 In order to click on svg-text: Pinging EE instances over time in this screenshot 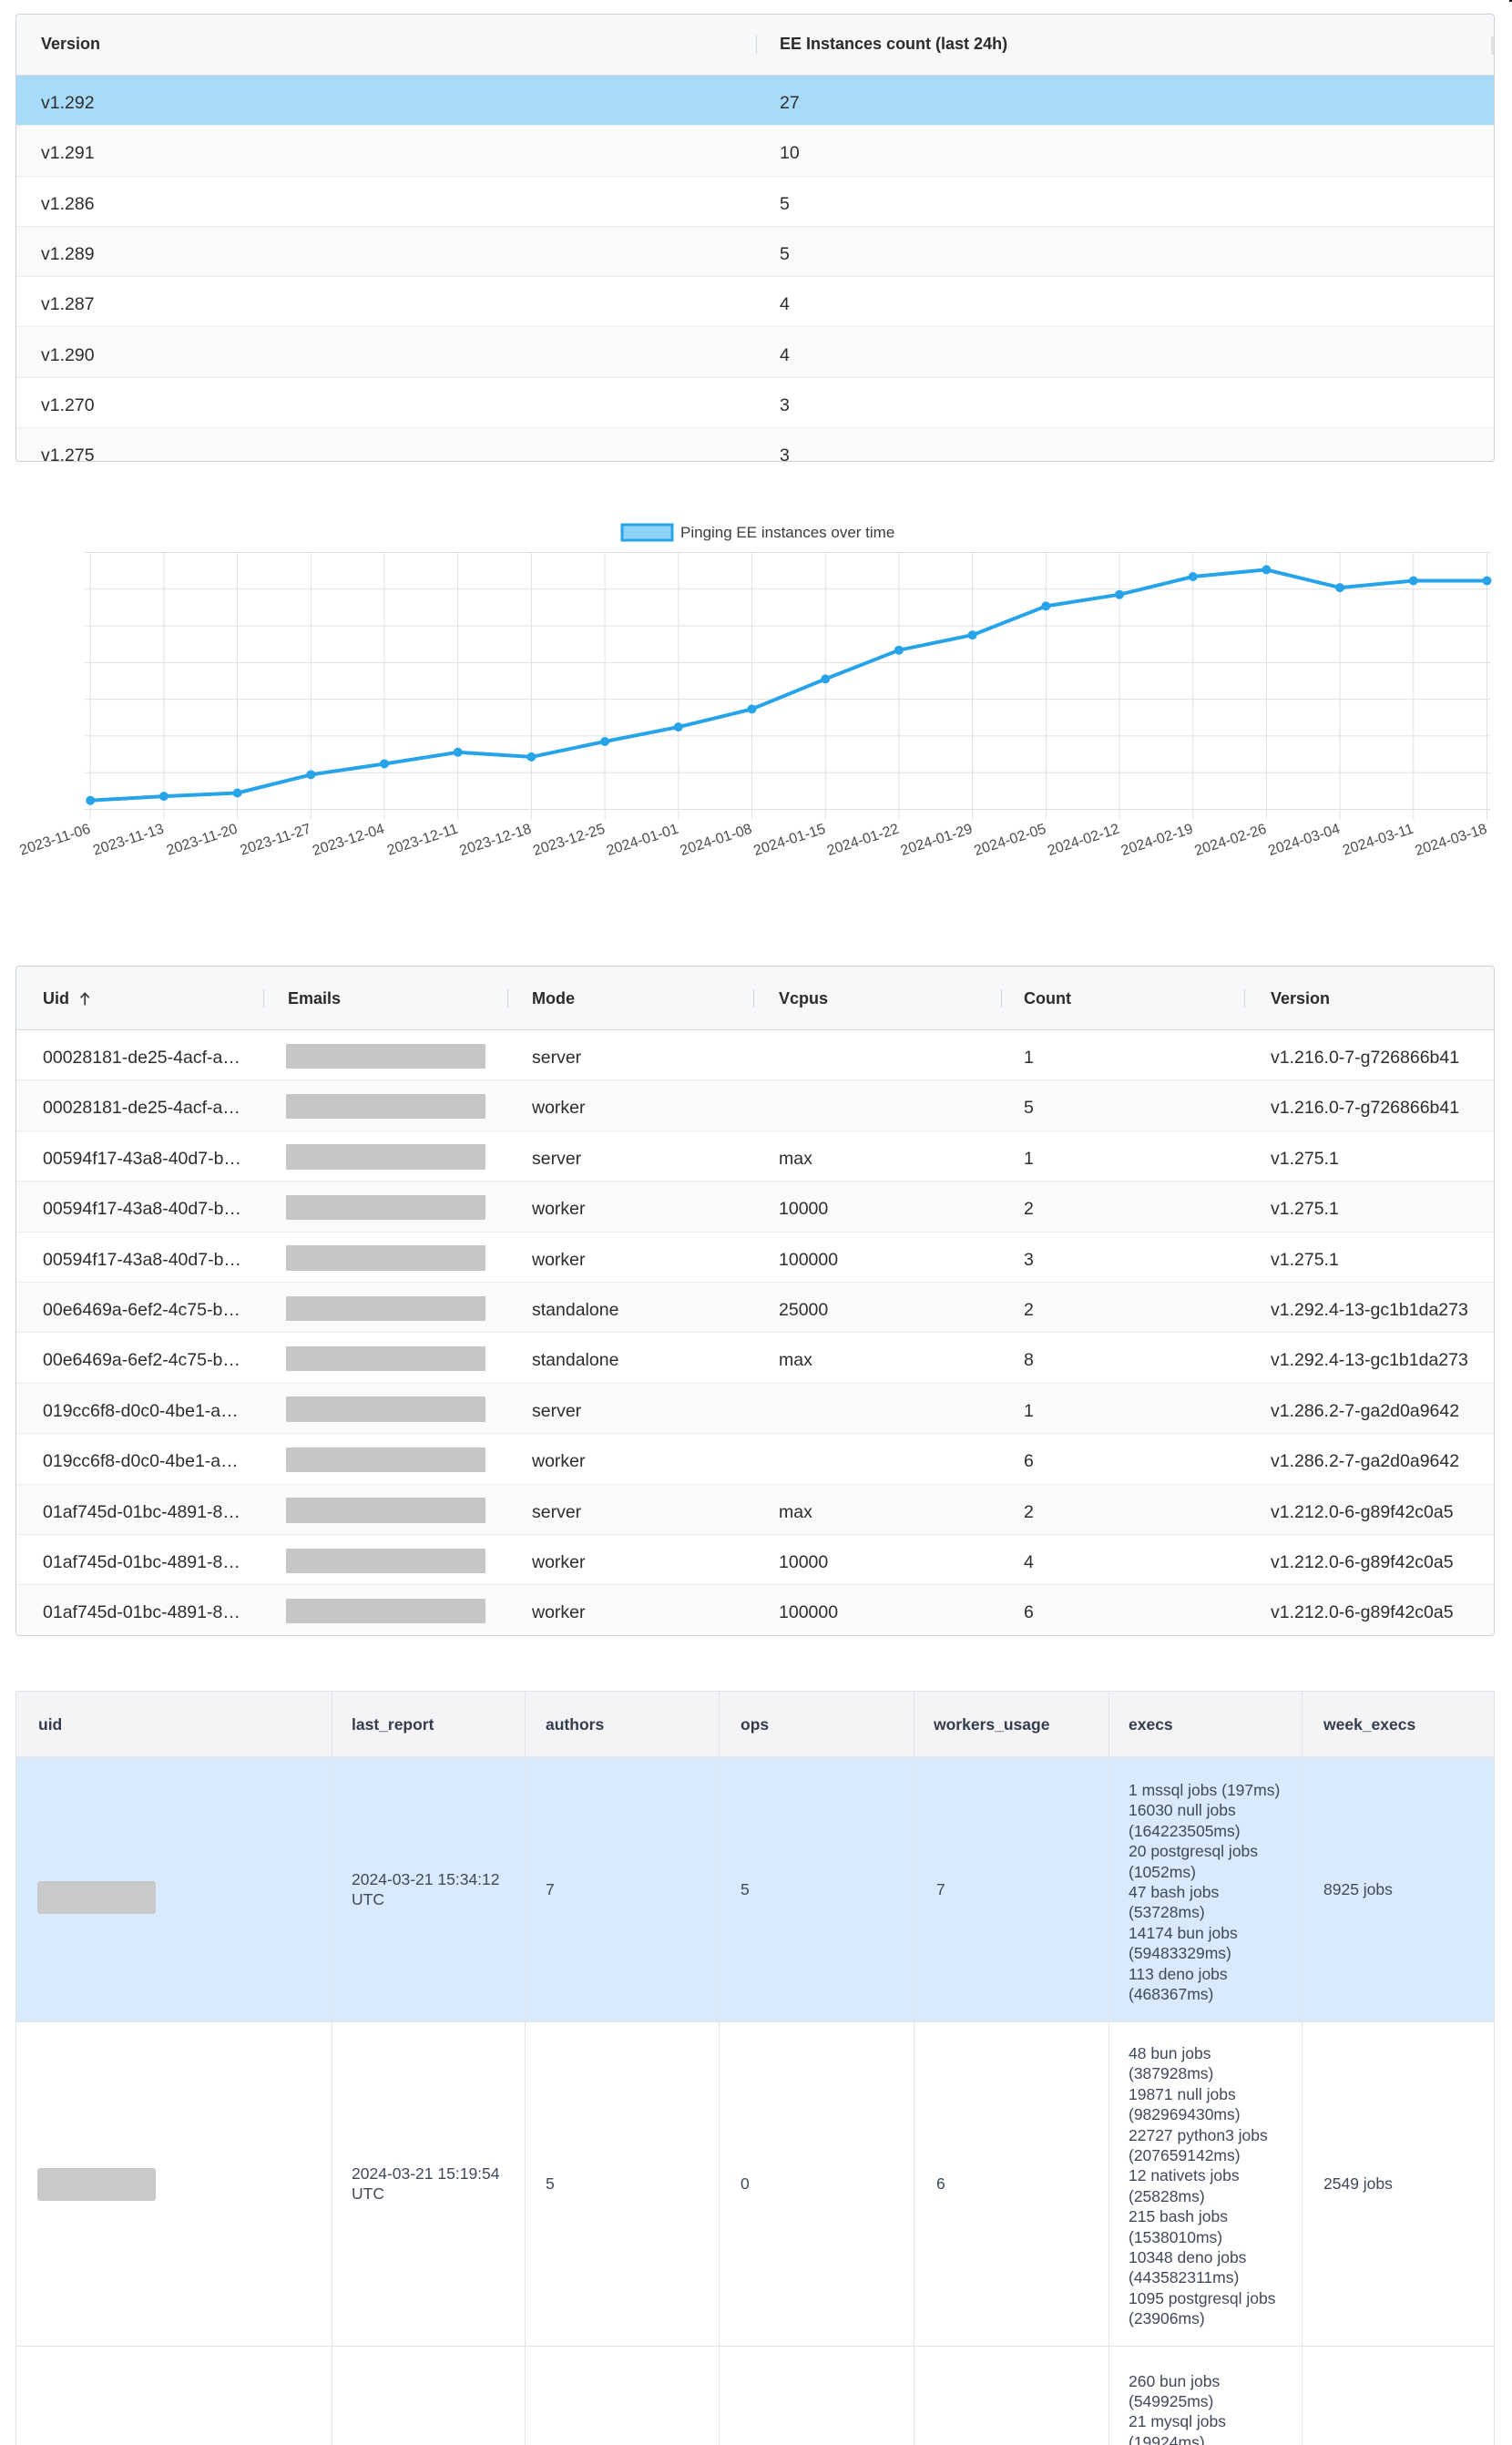, I will do `click(787, 532)`.